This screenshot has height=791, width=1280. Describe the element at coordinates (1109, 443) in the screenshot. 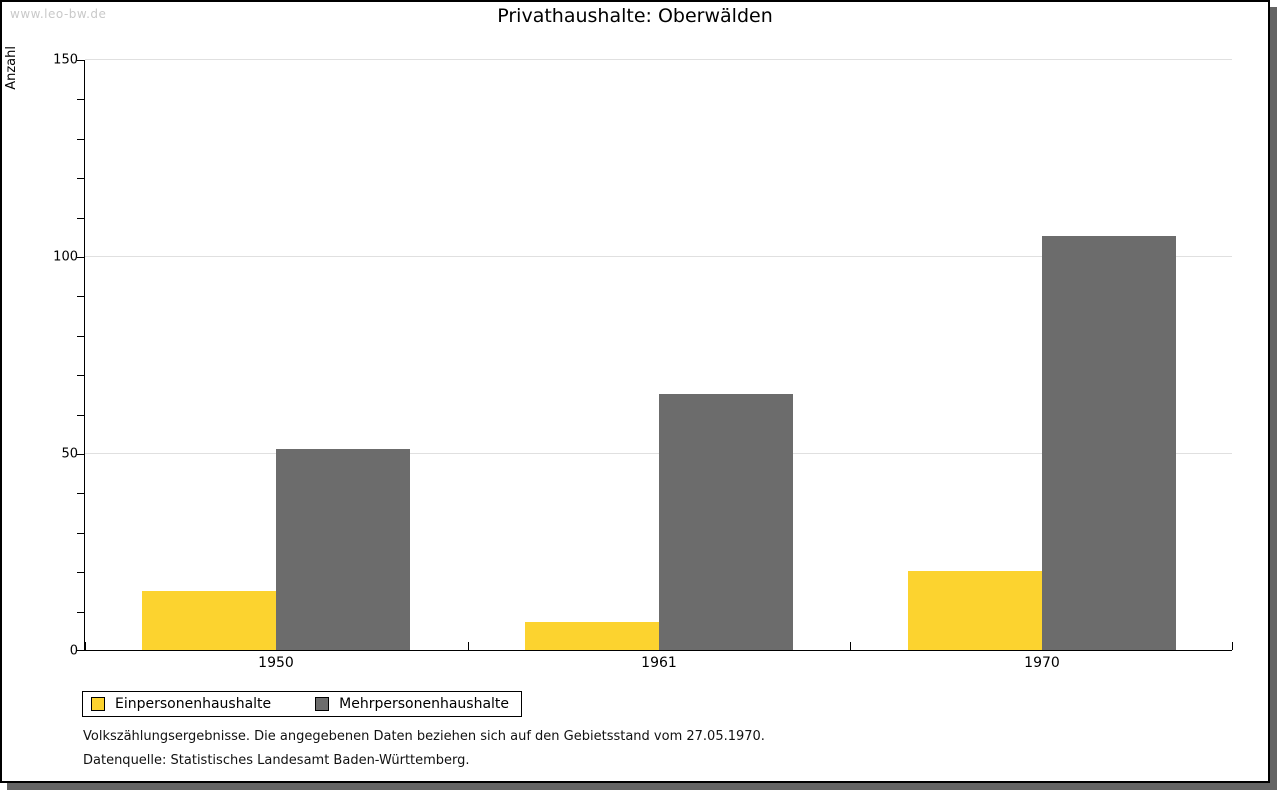

I see `bar-1970-mehrpersonenhaushalte` at that location.